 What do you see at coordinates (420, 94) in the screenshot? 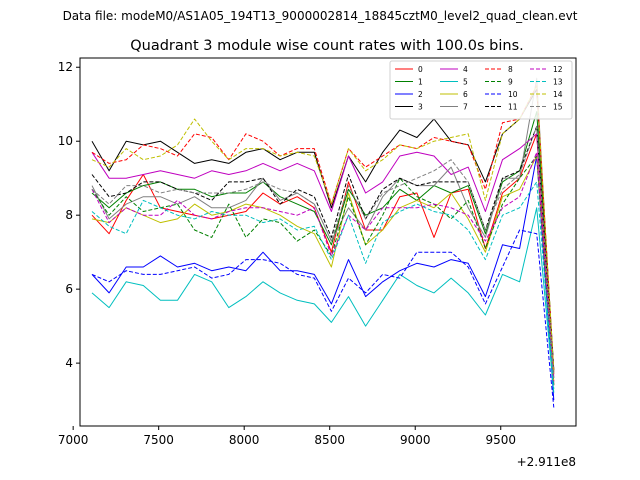
I see `legend-label-2: 2` at bounding box center [420, 94].